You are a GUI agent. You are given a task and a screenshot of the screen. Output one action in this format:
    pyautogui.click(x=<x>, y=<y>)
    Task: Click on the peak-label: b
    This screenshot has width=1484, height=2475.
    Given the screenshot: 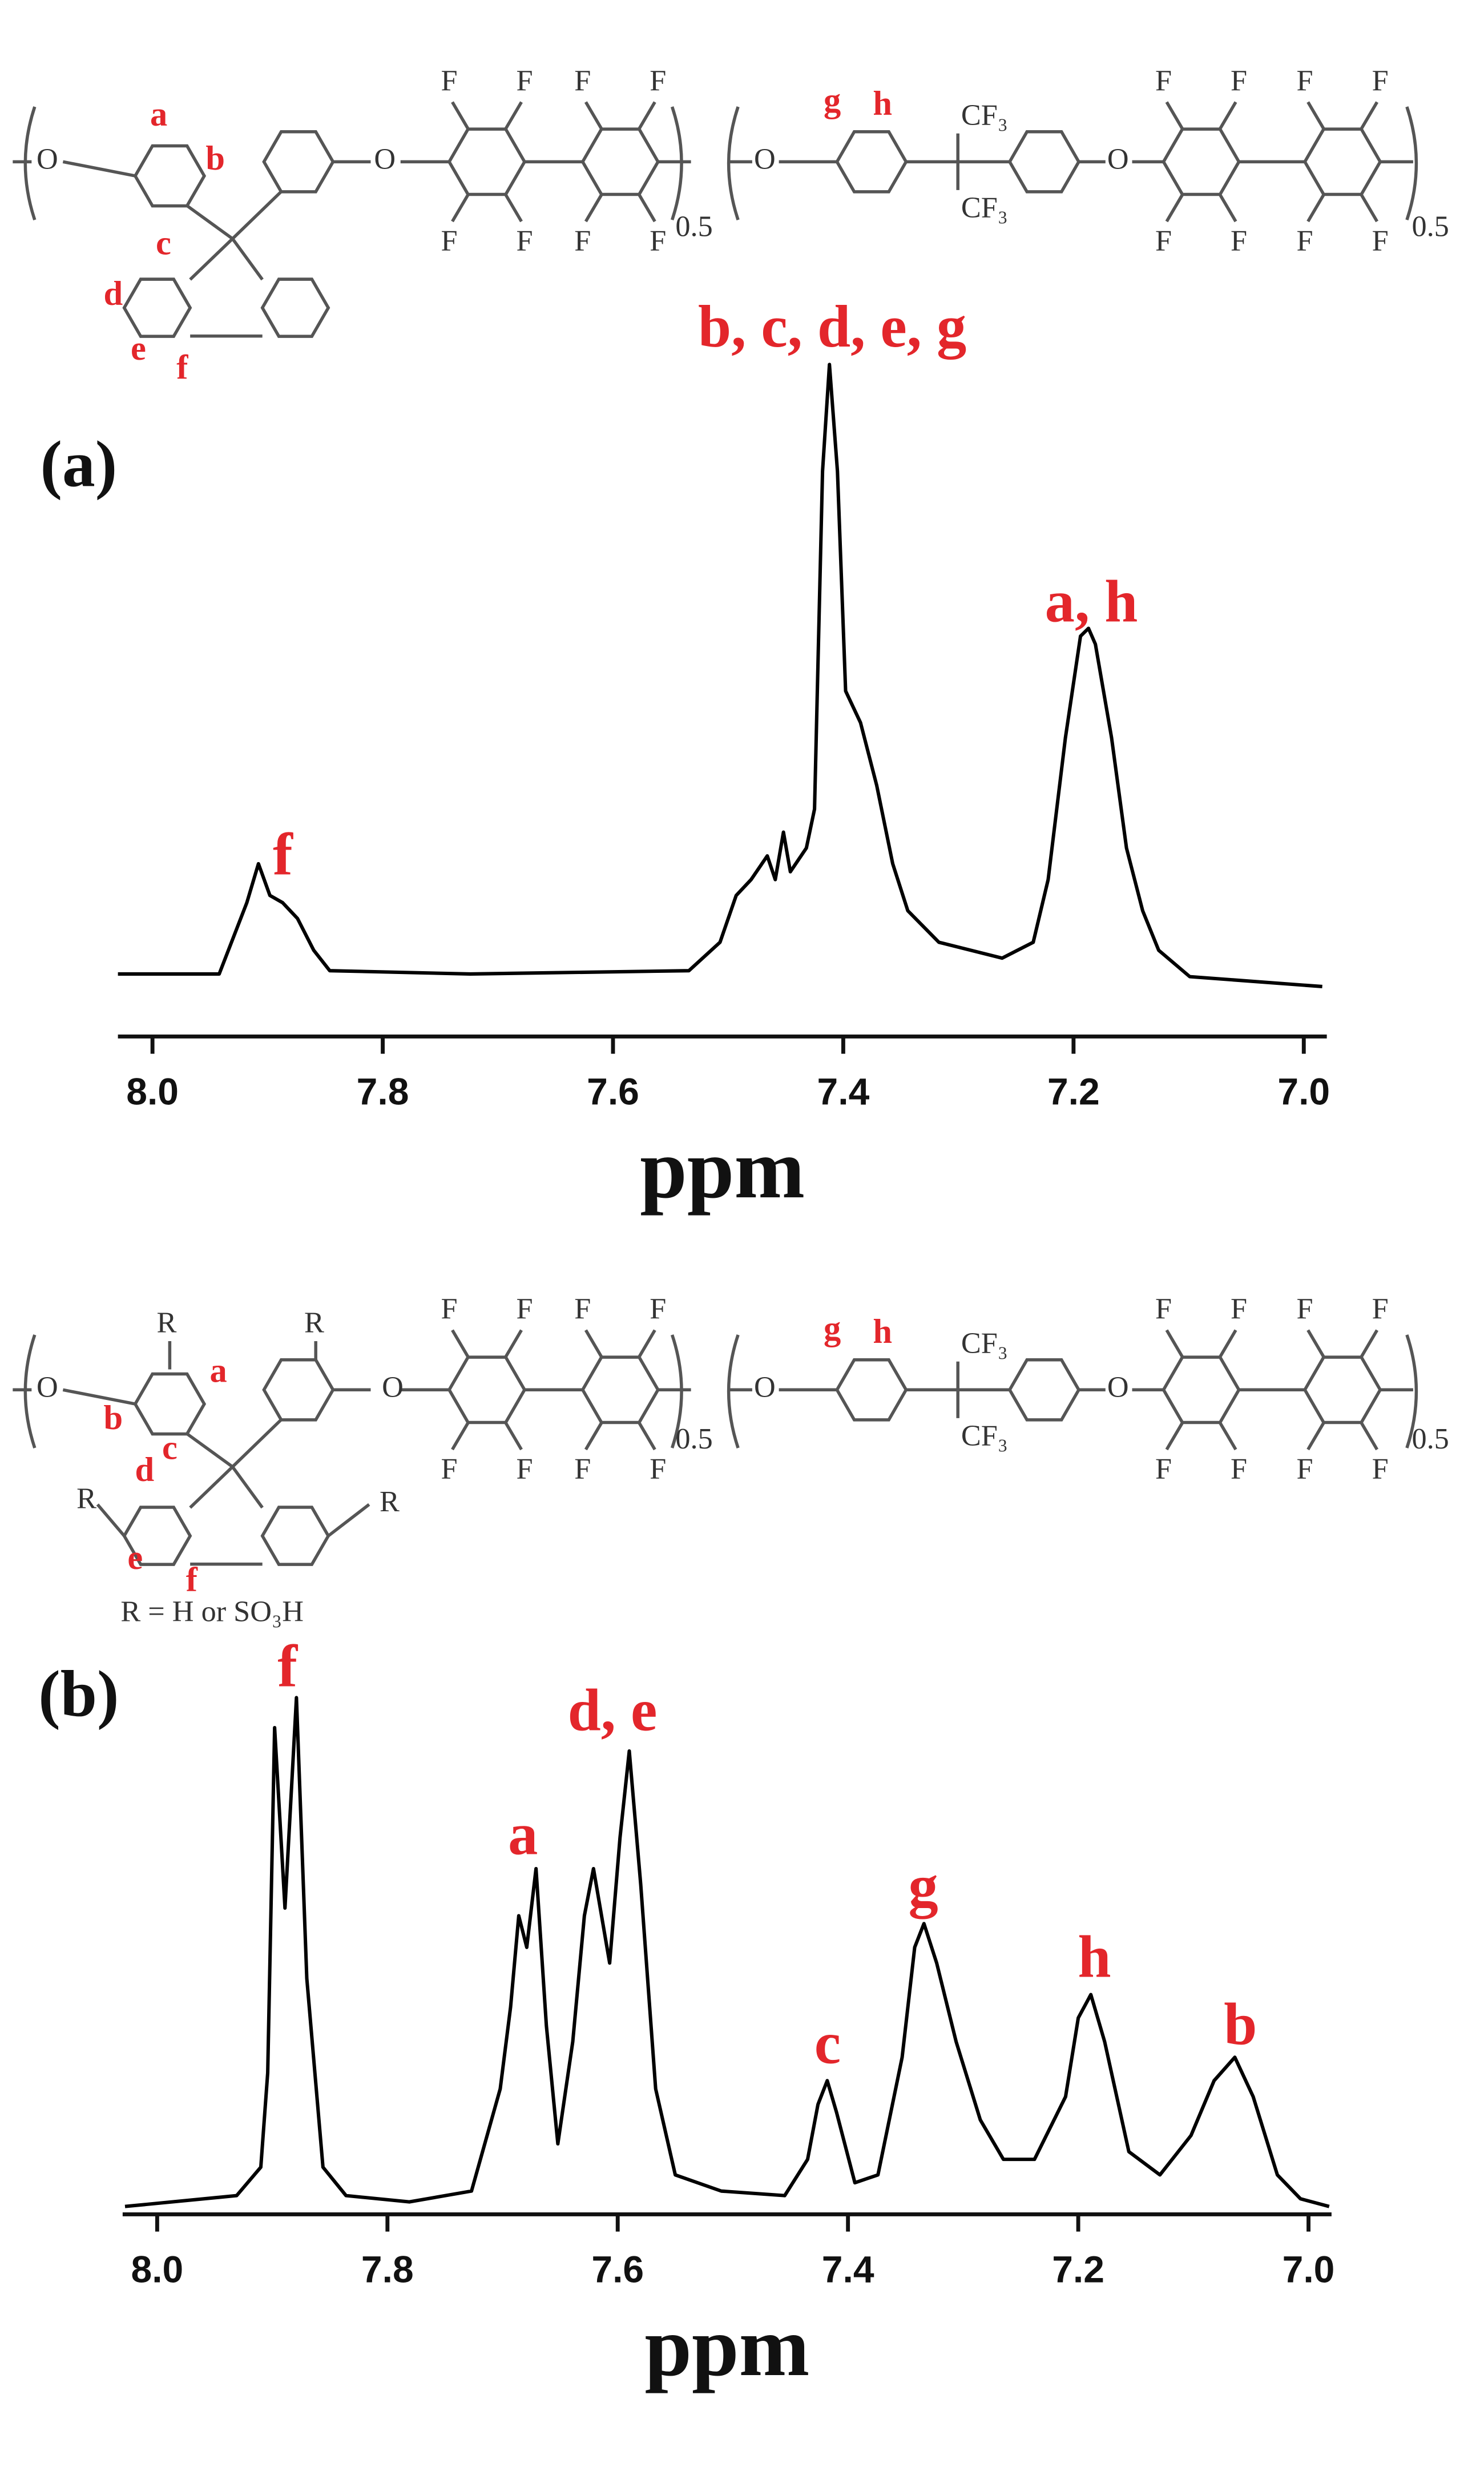 What is the action you would take?
    pyautogui.click(x=1240, y=2024)
    